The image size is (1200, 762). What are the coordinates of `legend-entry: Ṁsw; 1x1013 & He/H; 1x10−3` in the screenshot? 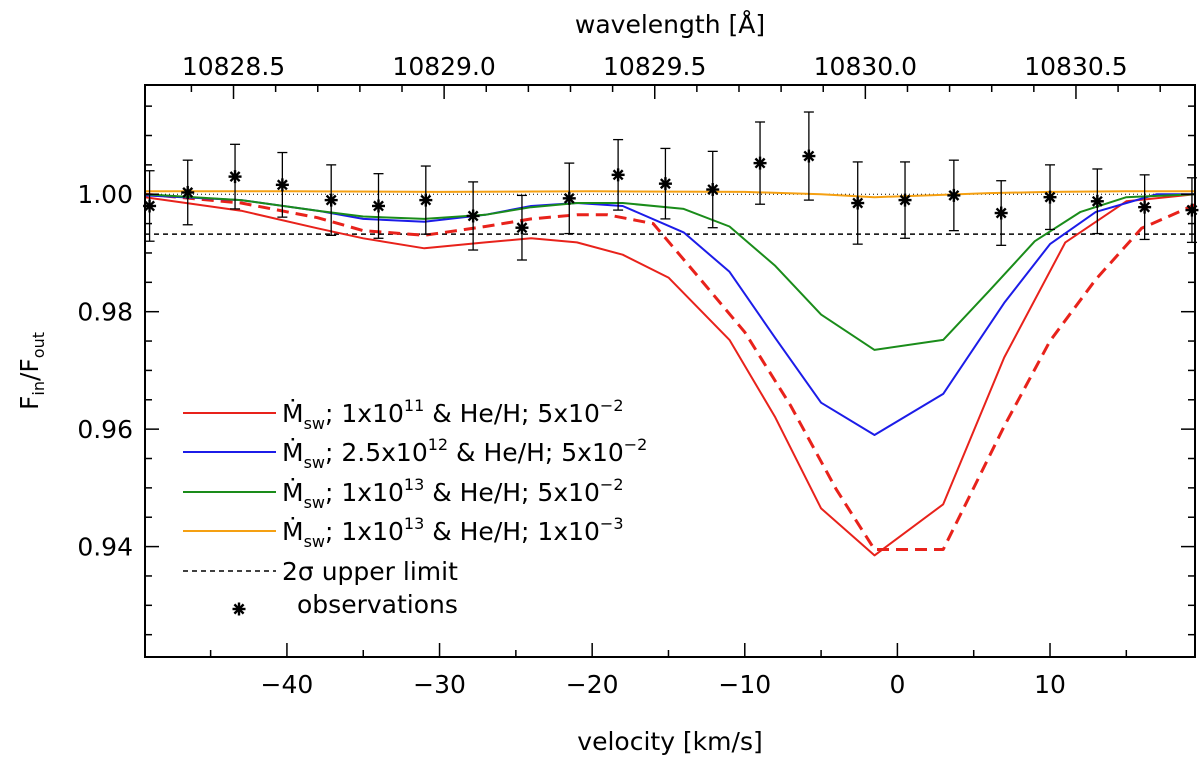 It's located at (403, 532).